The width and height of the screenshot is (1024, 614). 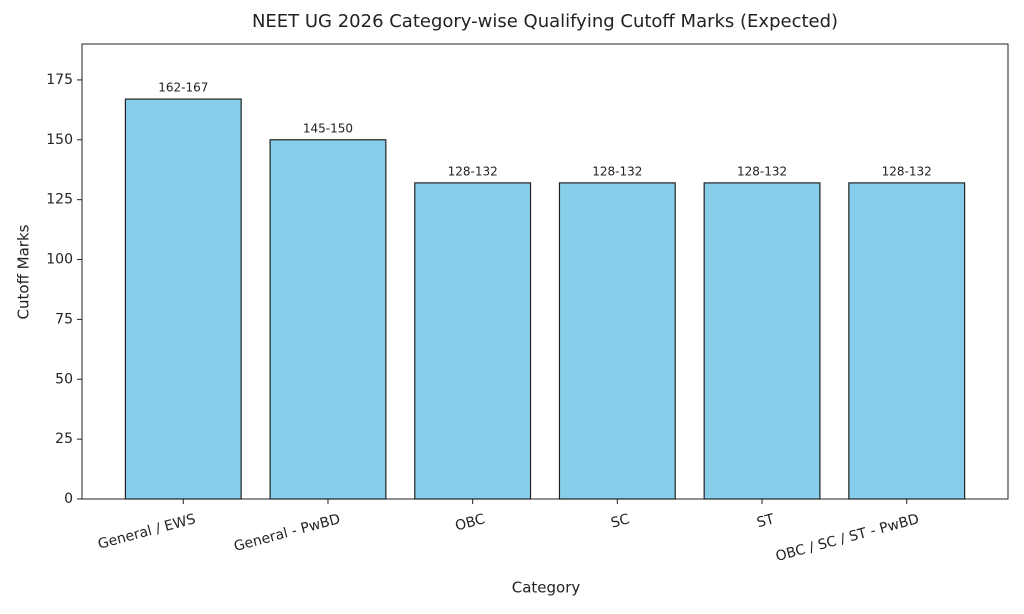 I want to click on x-tick-label: General - PwBD, so click(x=287, y=533).